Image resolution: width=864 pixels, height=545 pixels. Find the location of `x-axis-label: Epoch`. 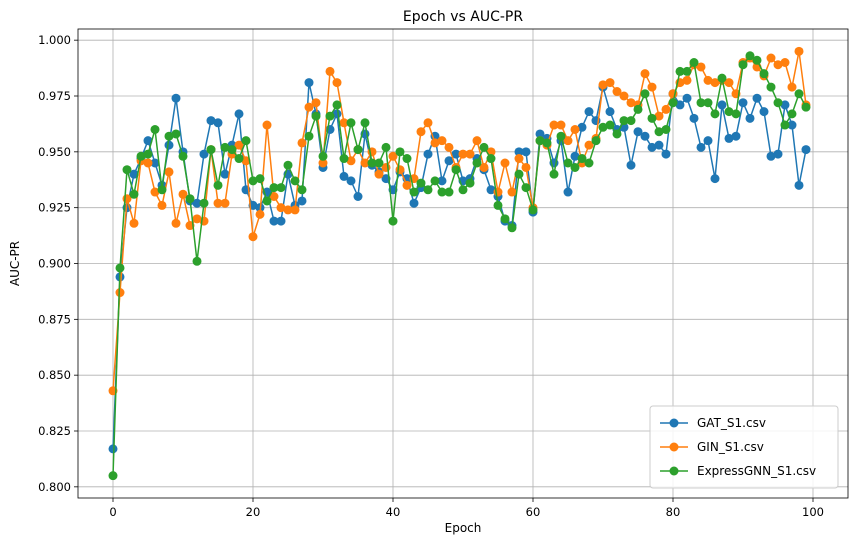

x-axis-label: Epoch is located at coordinates (463, 528).